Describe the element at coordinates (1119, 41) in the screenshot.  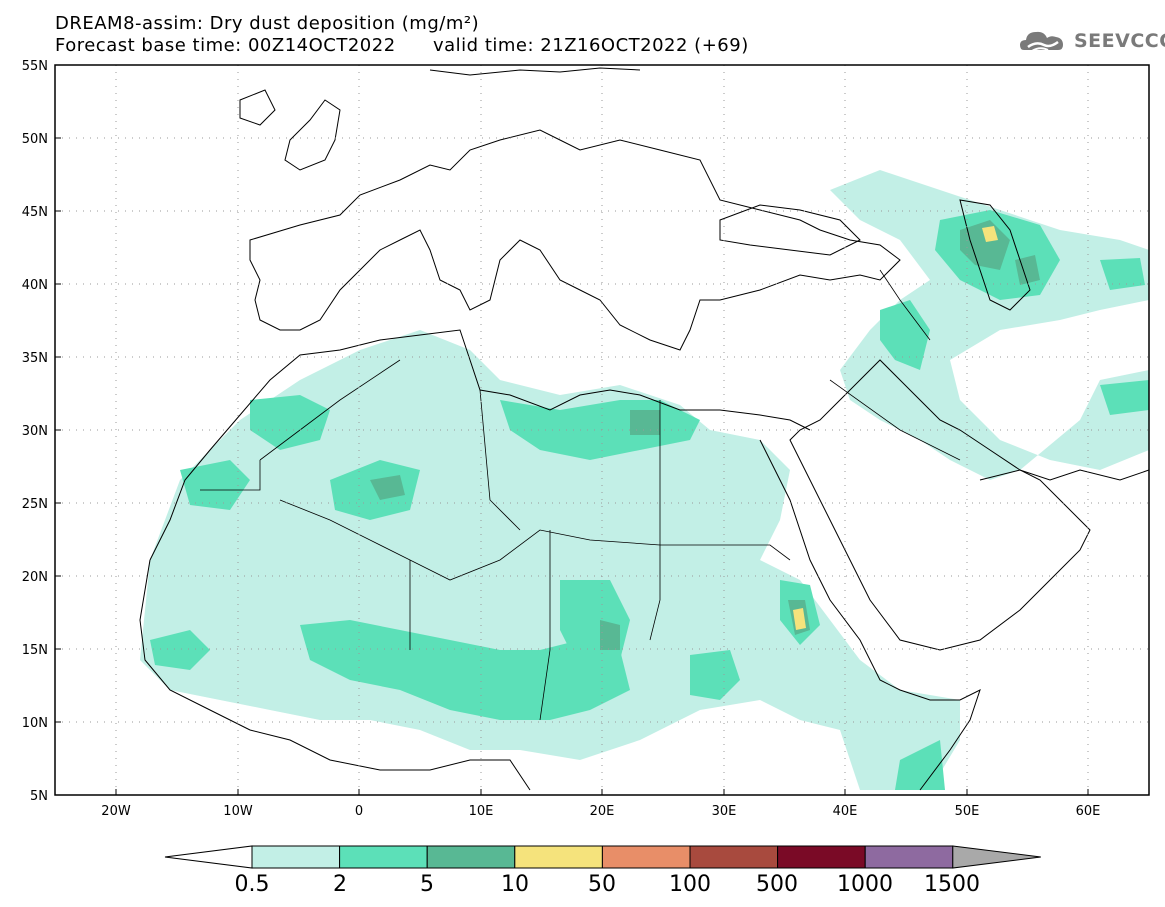
I see `logo-text: SEEVCCC` at that location.